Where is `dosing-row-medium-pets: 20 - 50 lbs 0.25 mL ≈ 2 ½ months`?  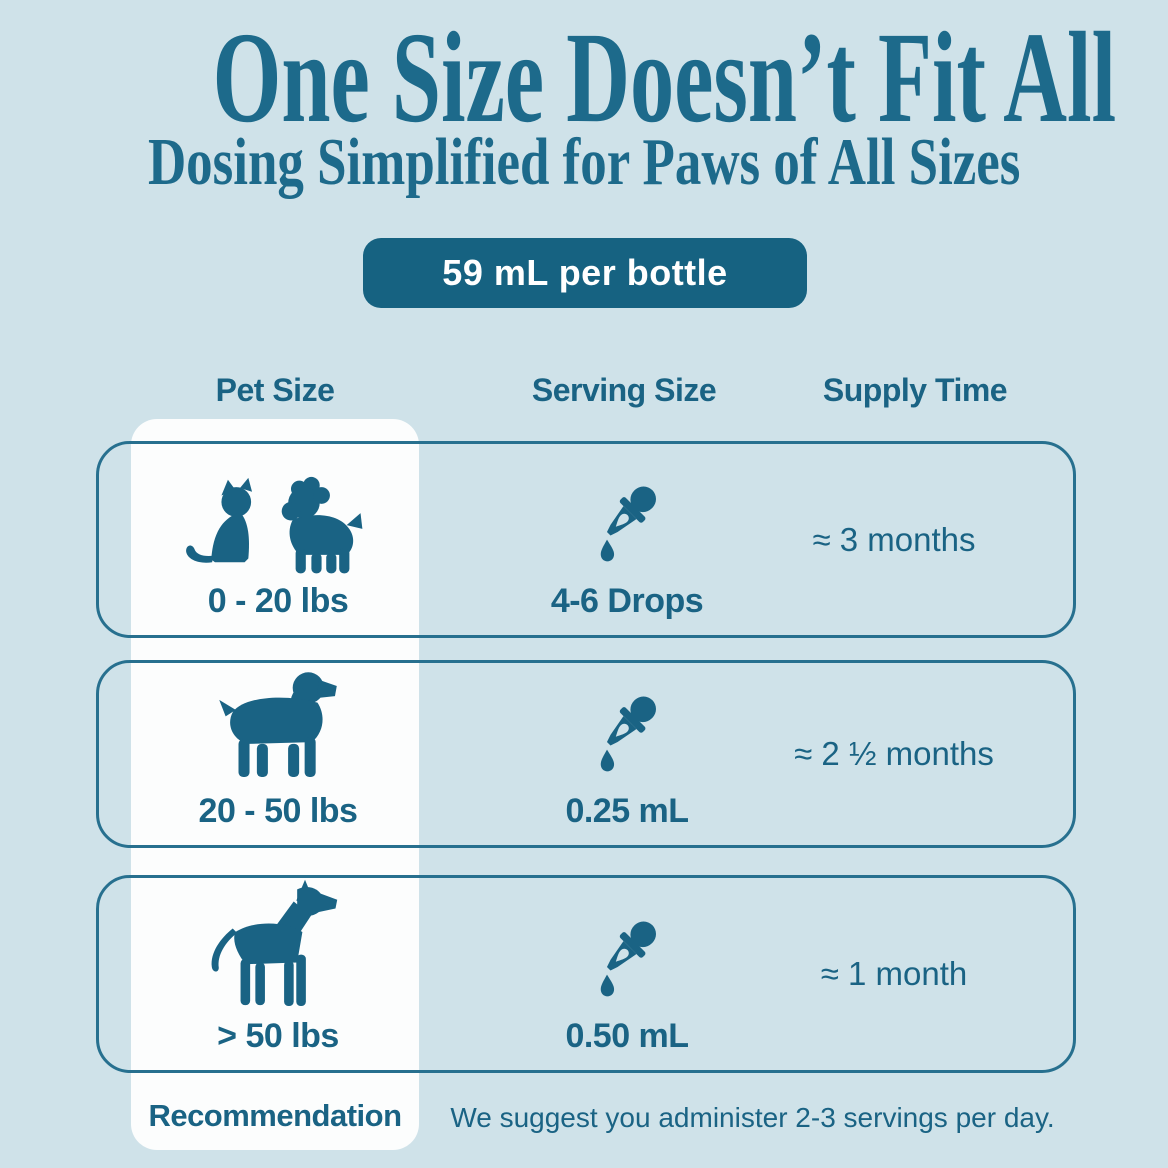
dosing-row-medium-pets: 20 - 50 lbs 0.25 mL ≈ 2 ½ months is located at coordinates (586, 754).